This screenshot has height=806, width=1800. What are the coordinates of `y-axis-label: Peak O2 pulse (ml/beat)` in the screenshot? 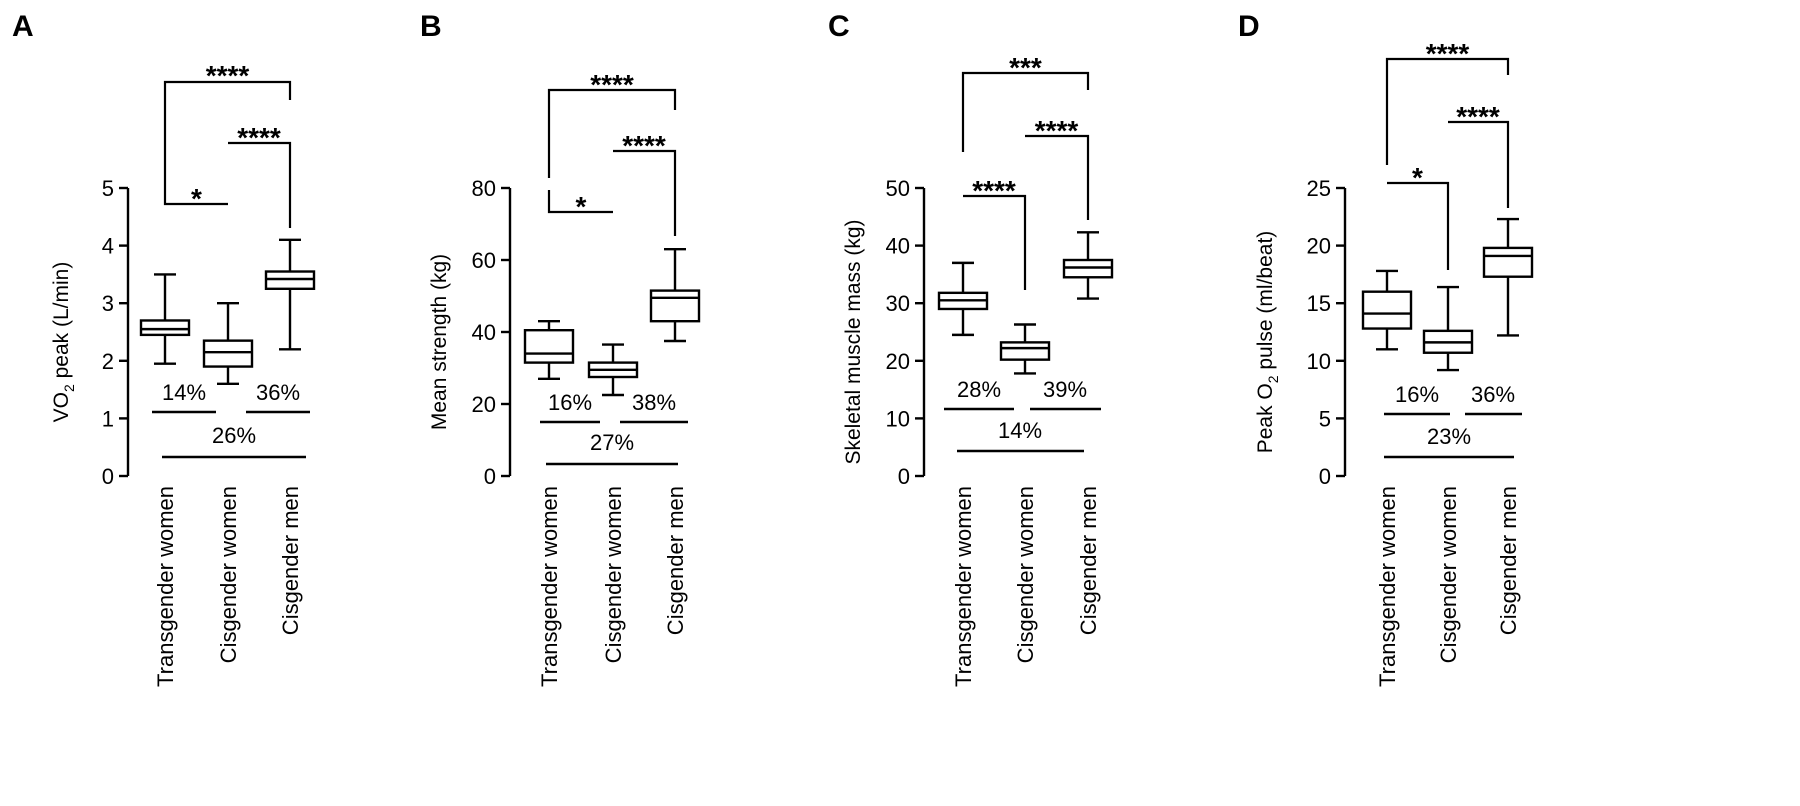 It's located at (1267, 342).